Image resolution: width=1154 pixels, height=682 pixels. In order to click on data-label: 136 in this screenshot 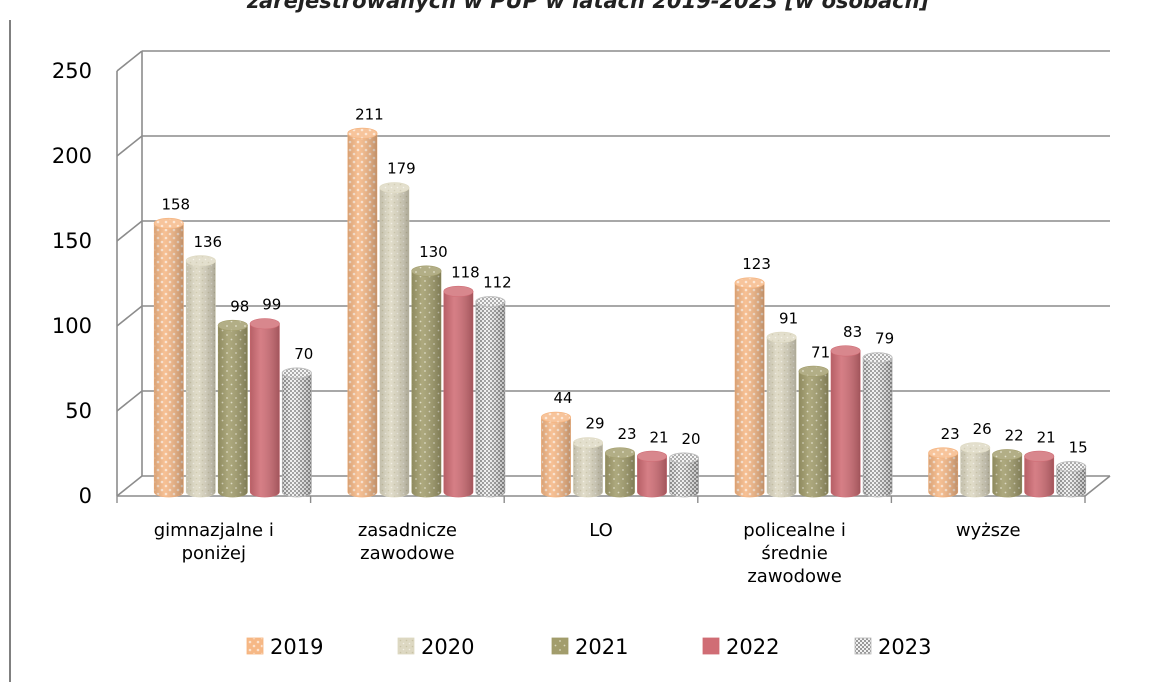, I will do `click(207, 242)`.